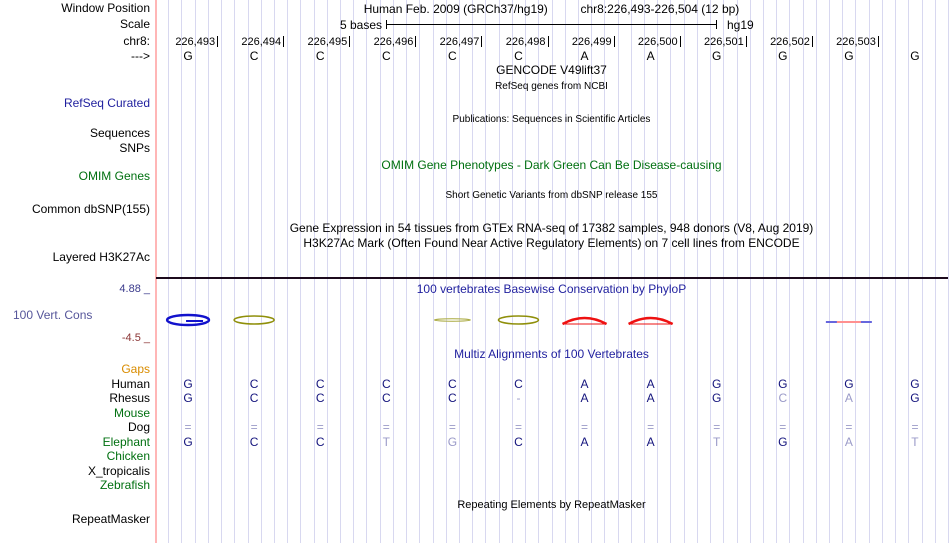 The height and width of the screenshot is (543, 950). I want to click on ruler-position-label: 226,500, so click(657, 42).